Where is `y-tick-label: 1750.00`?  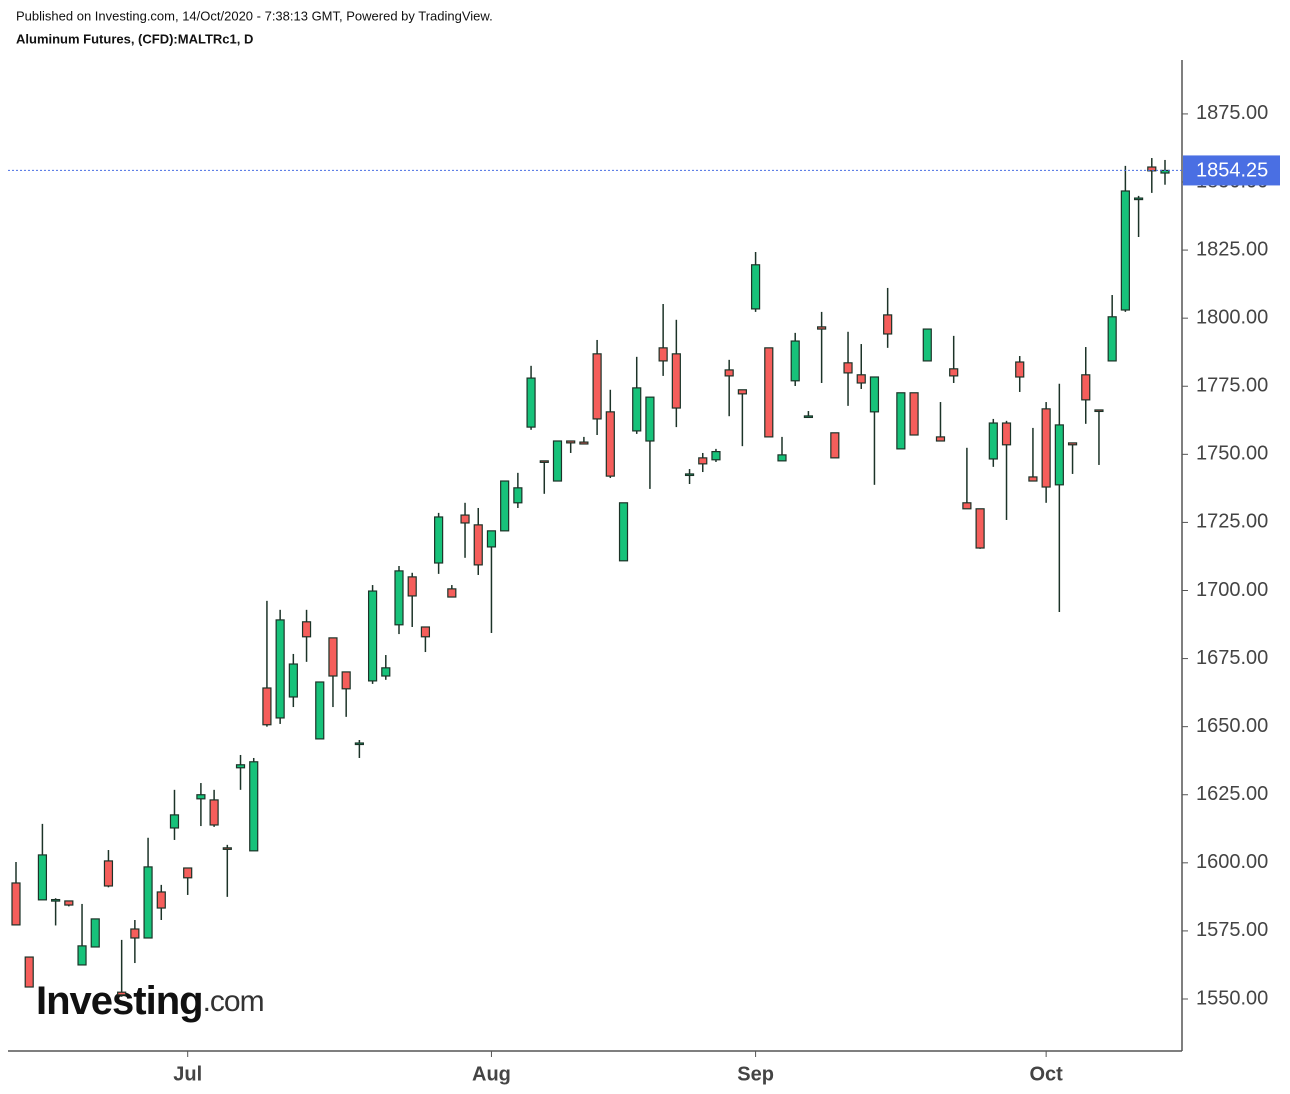
y-tick-label: 1750.00 is located at coordinates (1232, 454).